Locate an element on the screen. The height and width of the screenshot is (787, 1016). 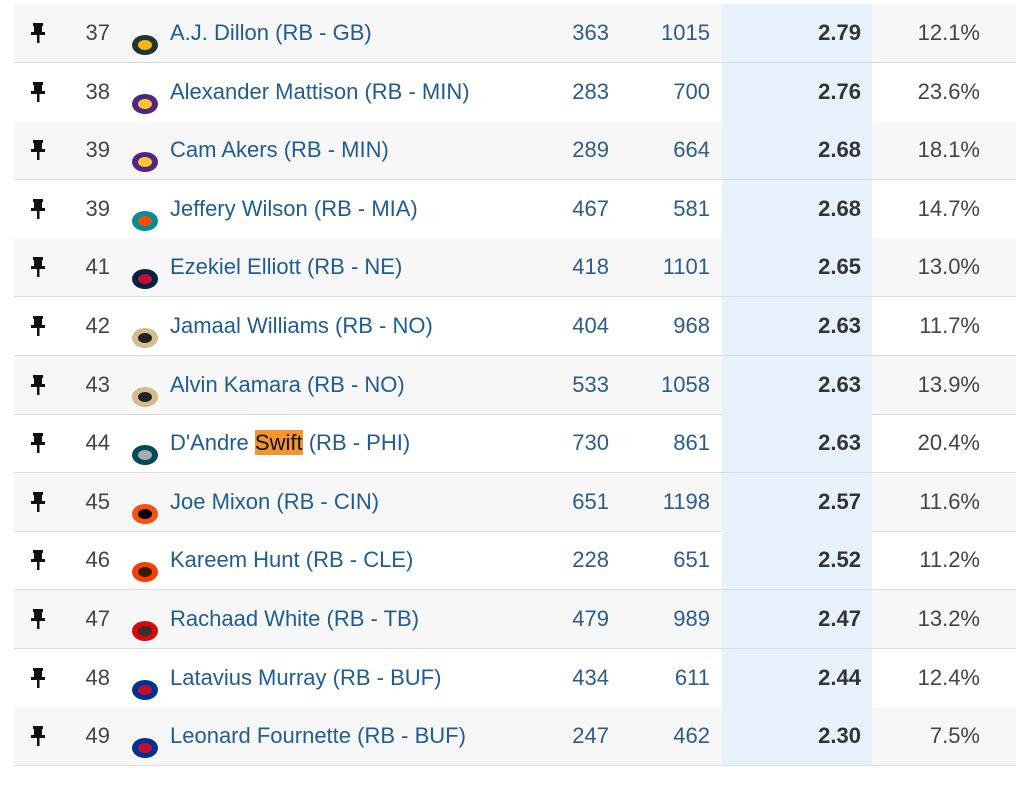
rank: 47 is located at coordinates (97, 618).